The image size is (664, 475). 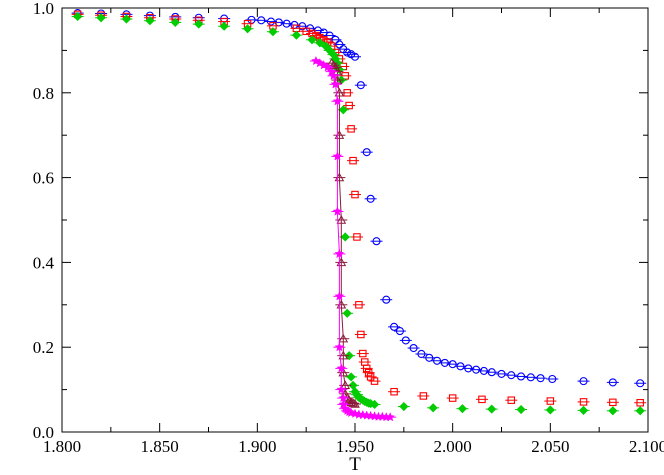 What do you see at coordinates (43, 432) in the screenshot?
I see `y-tick-label: 0.0` at bounding box center [43, 432].